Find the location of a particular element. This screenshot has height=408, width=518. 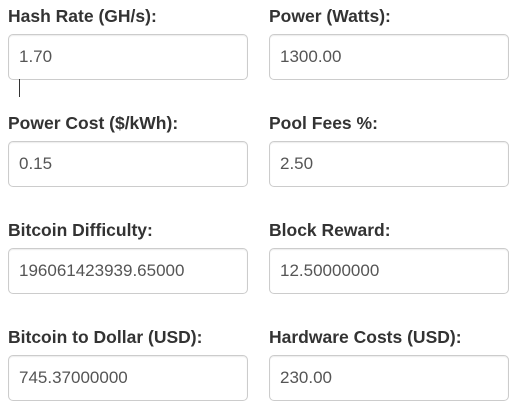

hardware-costs-input is located at coordinates (389, 378).